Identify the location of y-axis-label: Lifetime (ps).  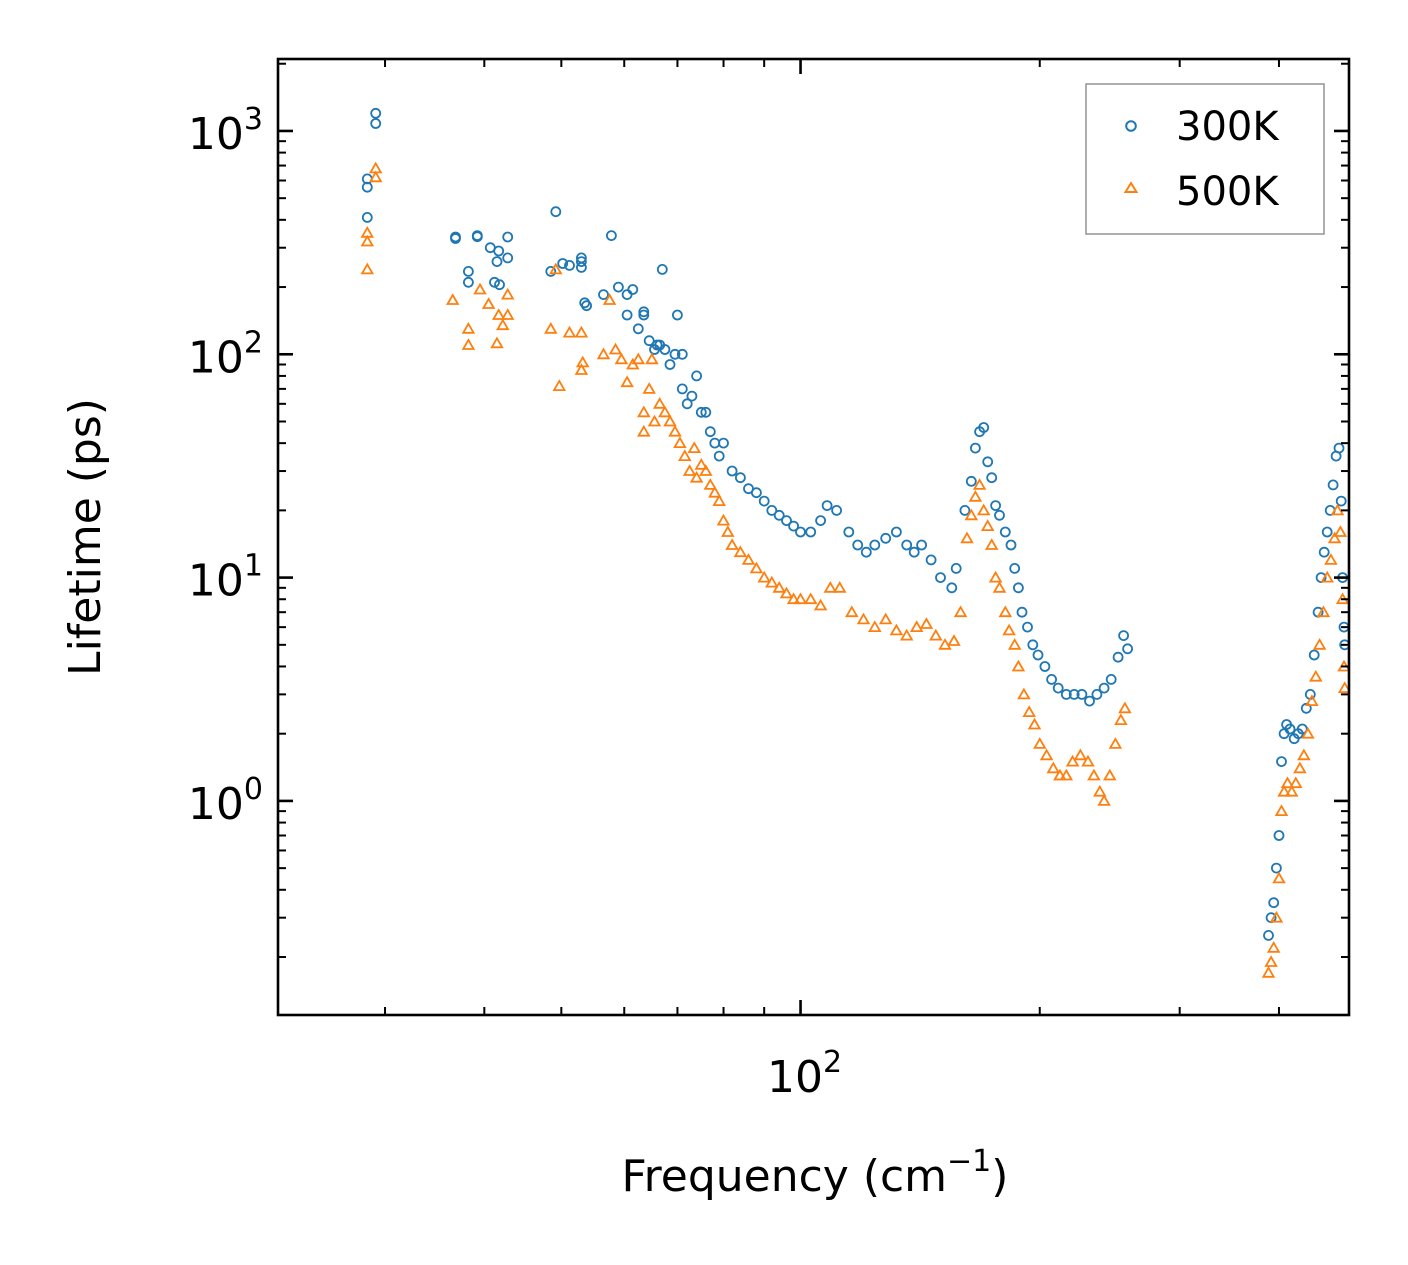
(85, 537).